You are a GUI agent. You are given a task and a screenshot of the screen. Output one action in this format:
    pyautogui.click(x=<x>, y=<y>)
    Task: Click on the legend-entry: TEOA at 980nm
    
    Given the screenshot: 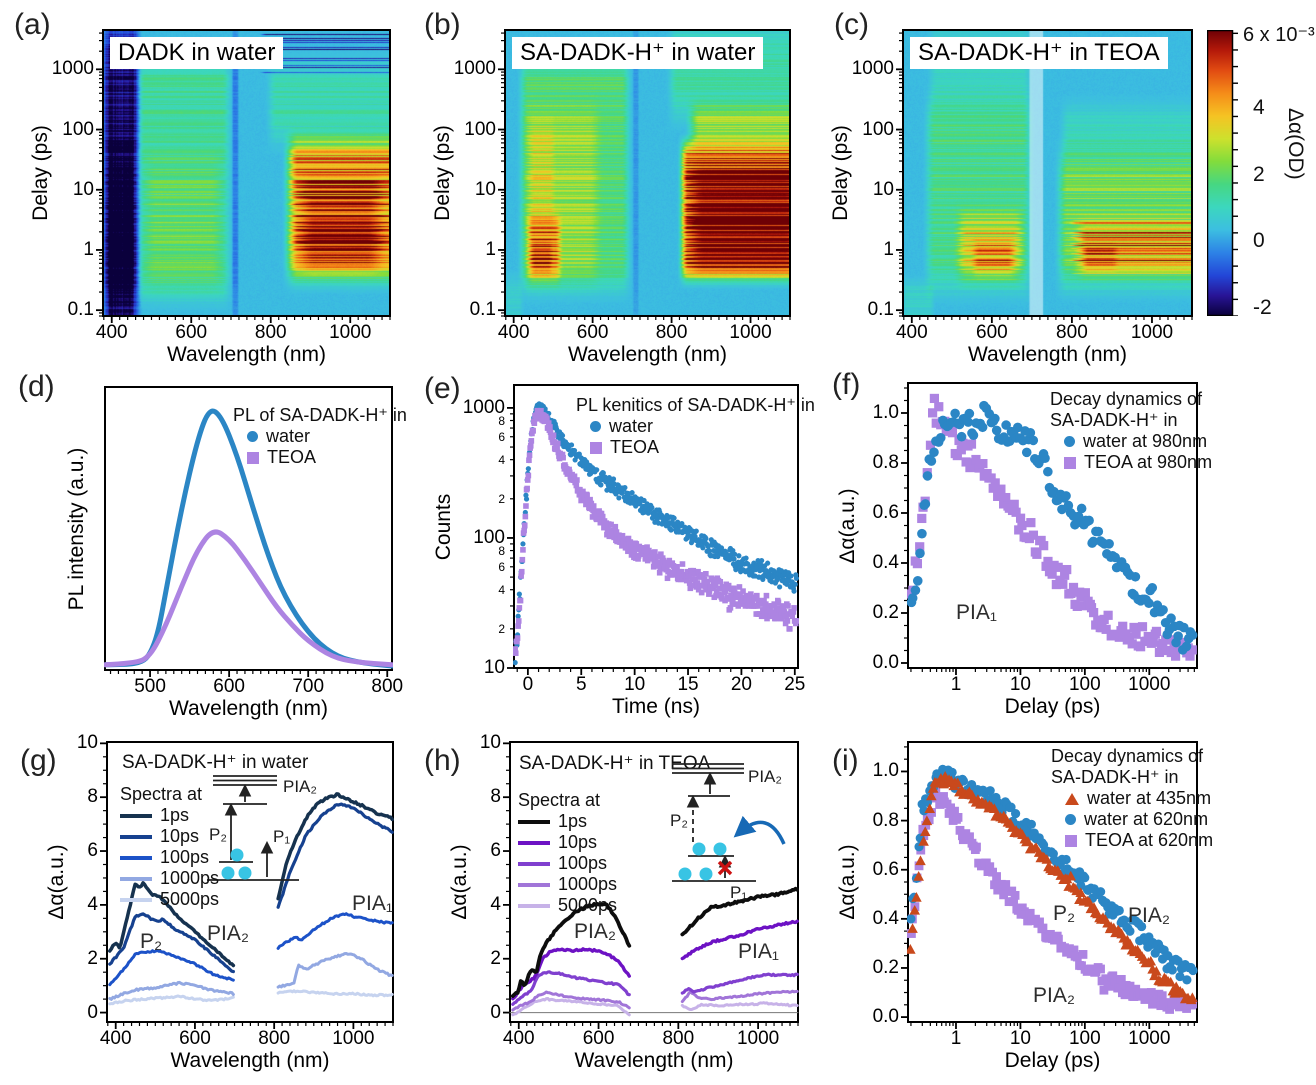 What is the action you would take?
    pyautogui.click(x=1131, y=462)
    